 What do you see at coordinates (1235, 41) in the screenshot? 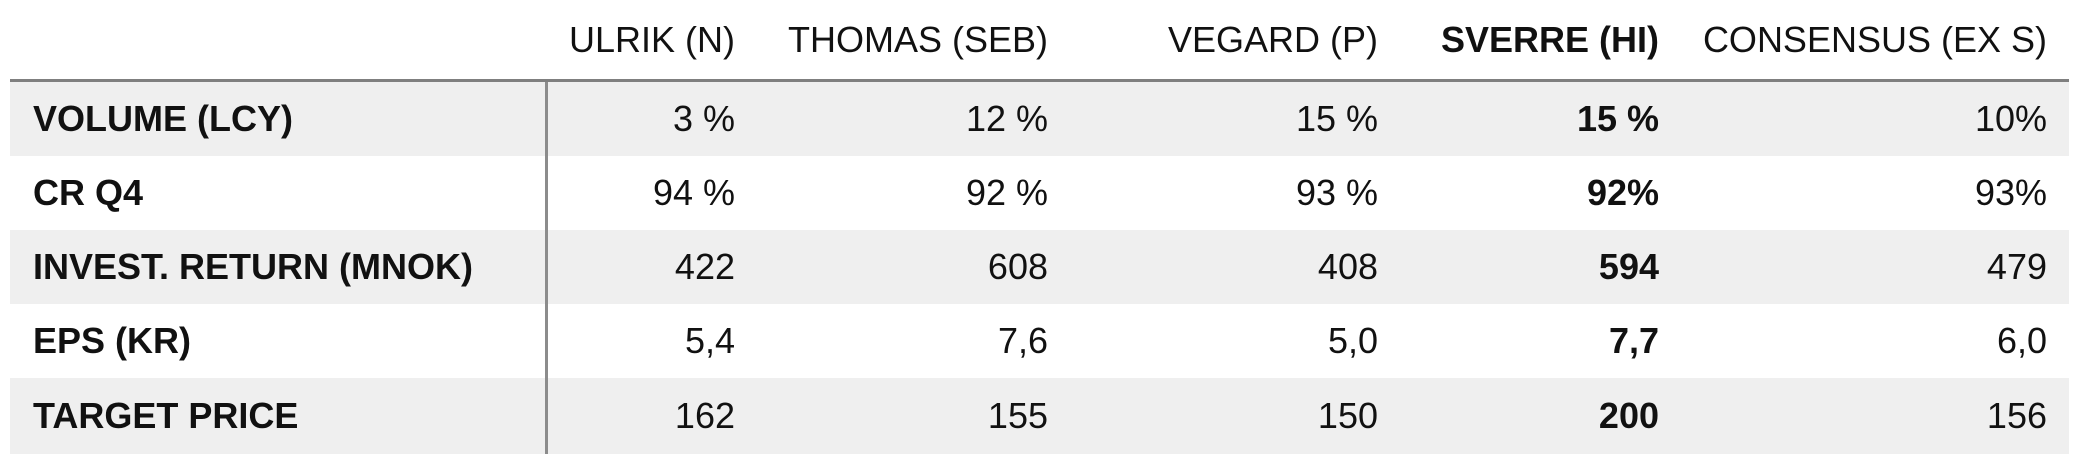
I see `column-header-vegard: VEGARD (P)` at bounding box center [1235, 41].